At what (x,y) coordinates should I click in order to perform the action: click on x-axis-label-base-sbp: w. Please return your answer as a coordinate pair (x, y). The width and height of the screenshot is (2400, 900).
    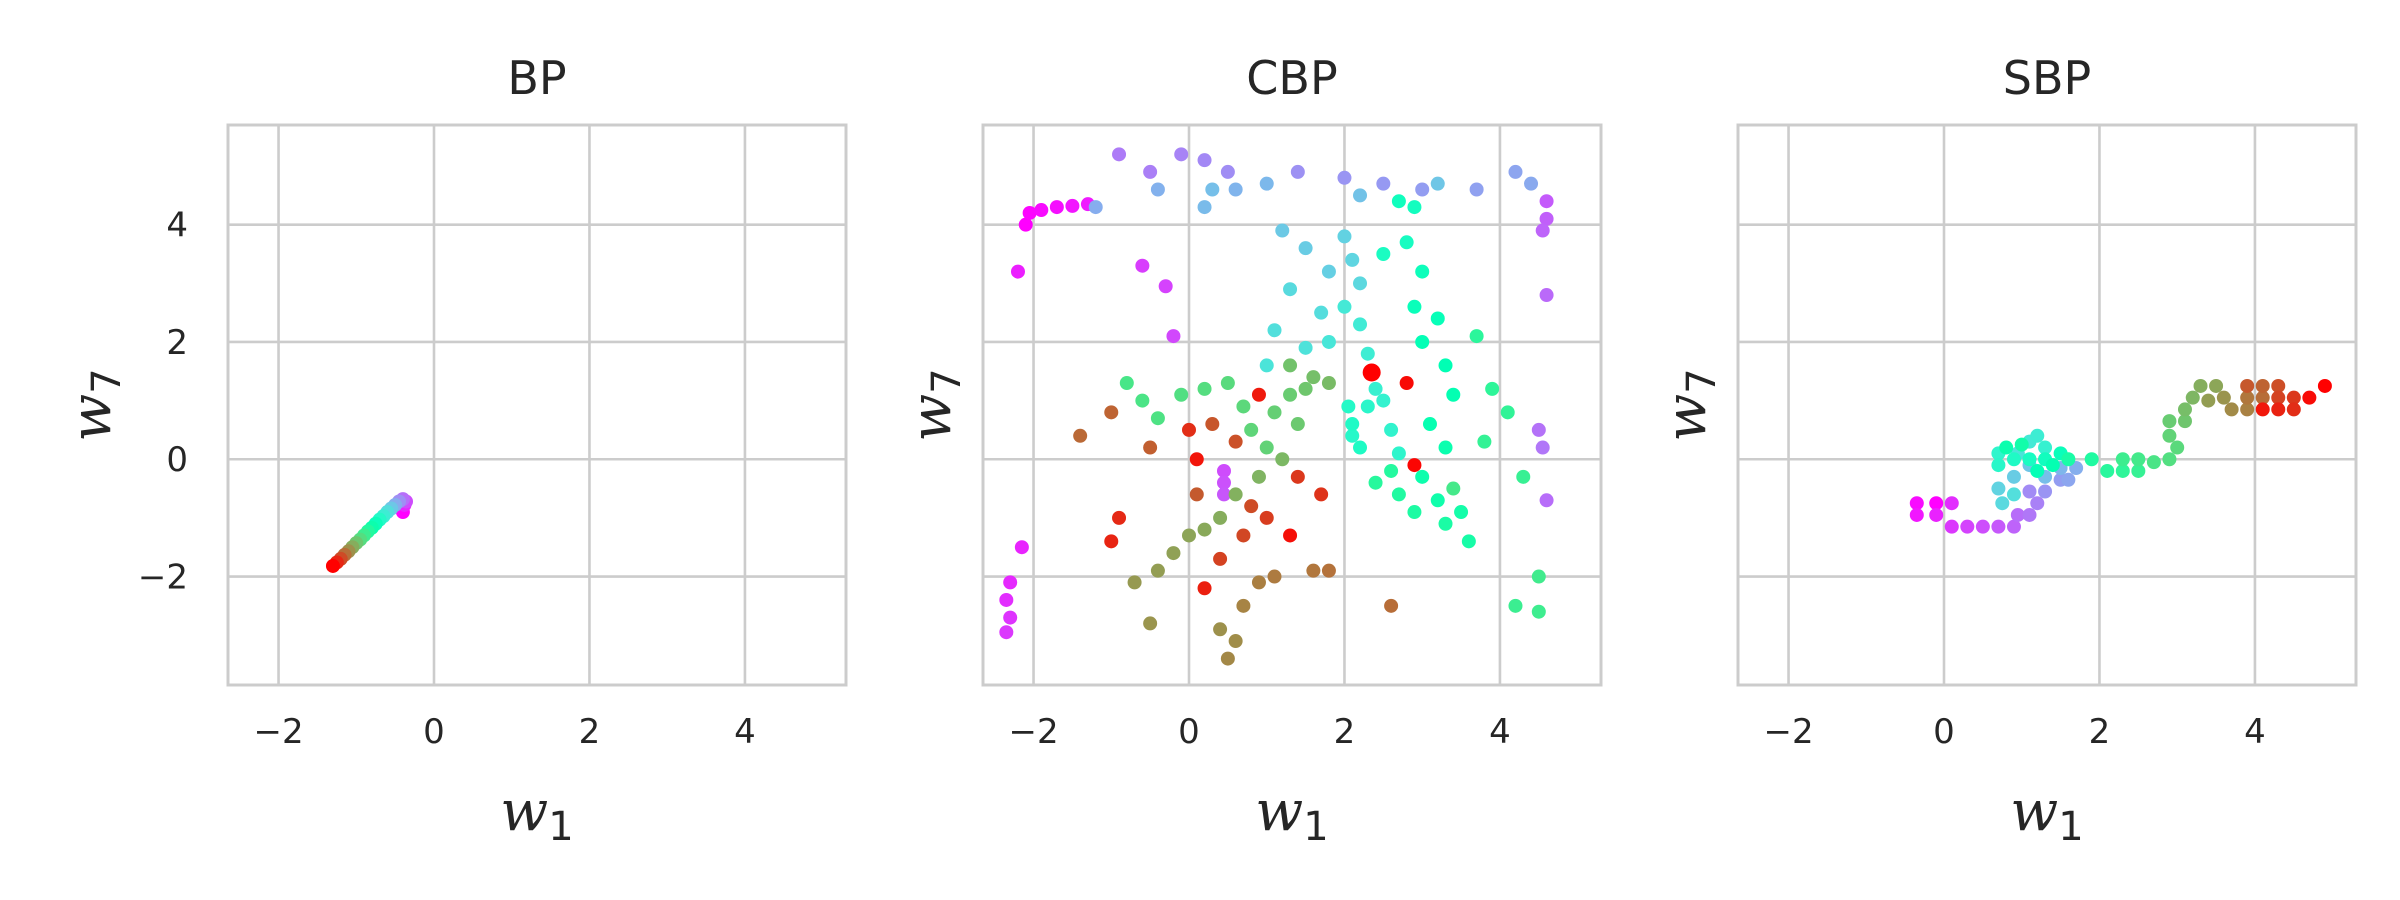
    Looking at the image, I should click on (2034, 811).